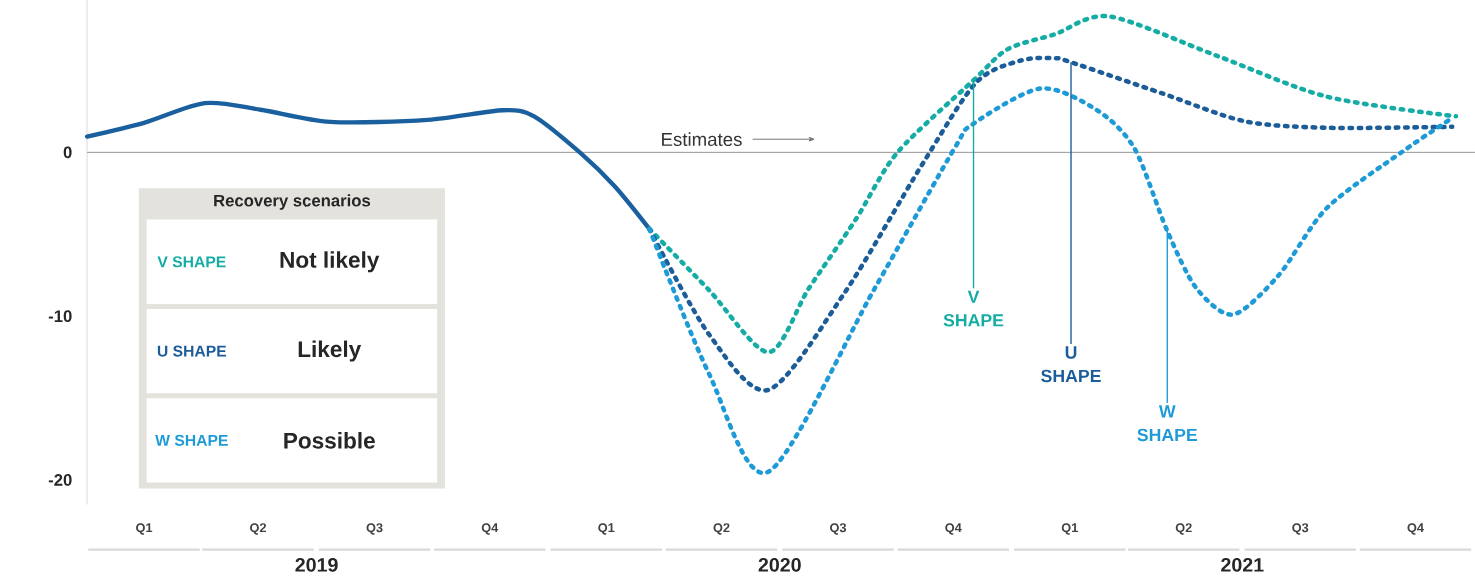 This screenshot has width=1475, height=576. I want to click on annotation: Estimates, so click(702, 139).